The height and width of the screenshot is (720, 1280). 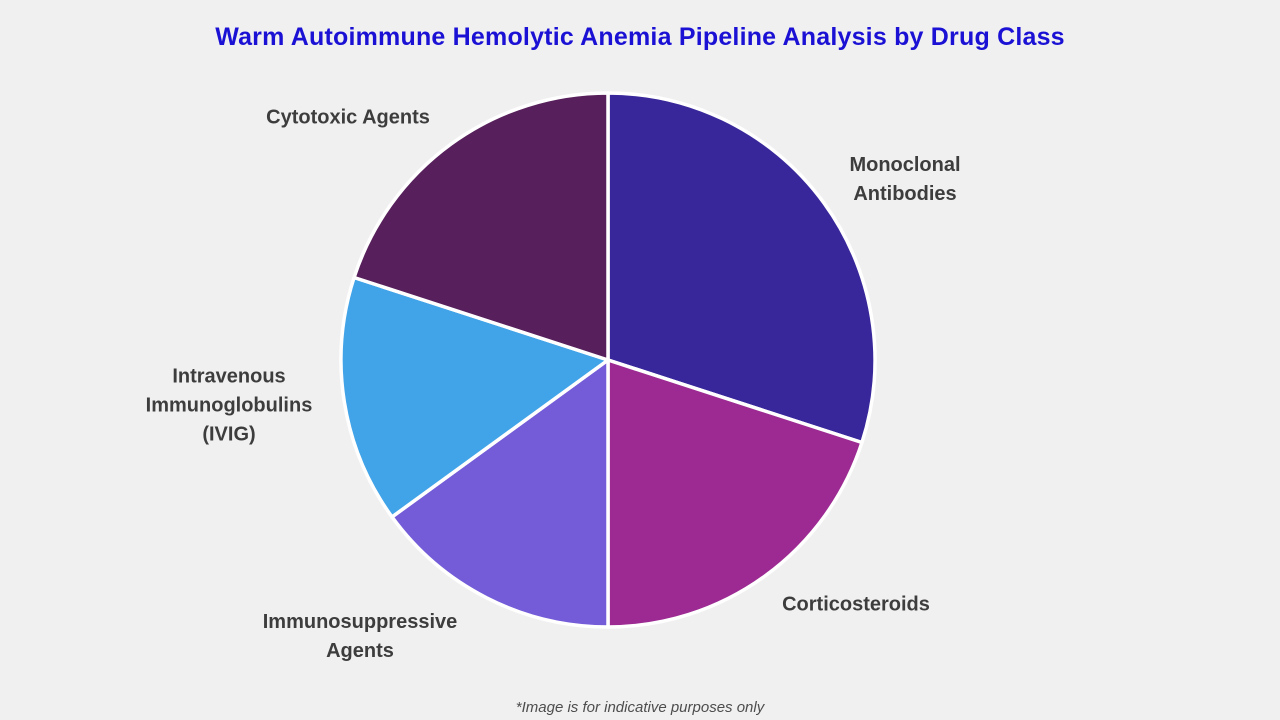 I want to click on pie-slice-monoclonal-antibodies, so click(x=741, y=268).